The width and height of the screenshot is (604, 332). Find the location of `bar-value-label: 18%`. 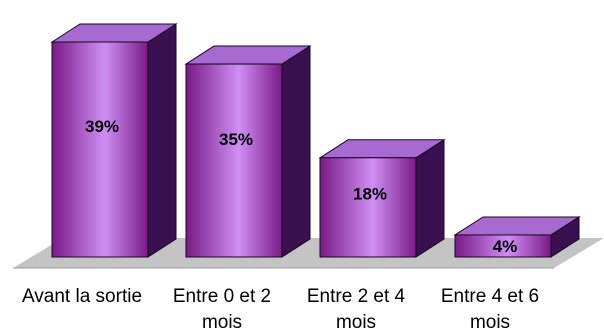

bar-value-label: 18% is located at coordinates (370, 193).